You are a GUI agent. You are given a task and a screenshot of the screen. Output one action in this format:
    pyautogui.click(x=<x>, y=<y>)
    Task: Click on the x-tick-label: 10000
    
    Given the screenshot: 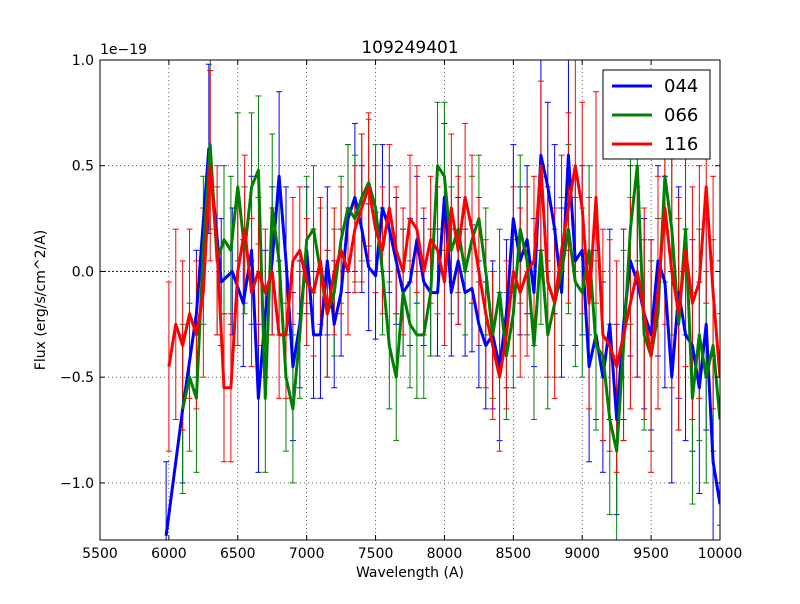 What is the action you would take?
    pyautogui.click(x=720, y=554)
    